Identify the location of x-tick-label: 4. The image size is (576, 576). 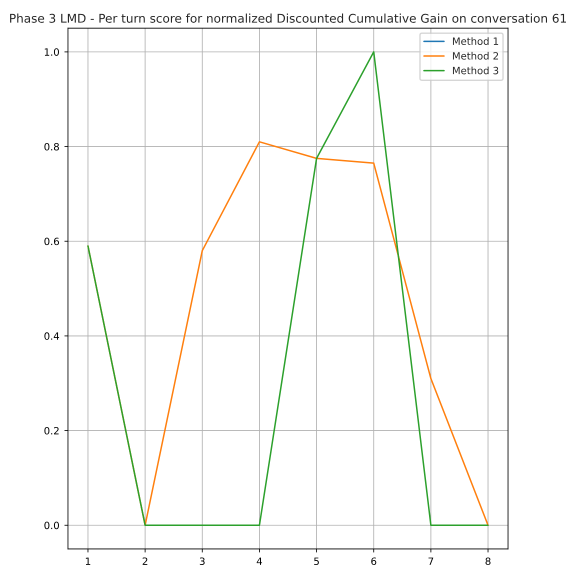
(259, 561).